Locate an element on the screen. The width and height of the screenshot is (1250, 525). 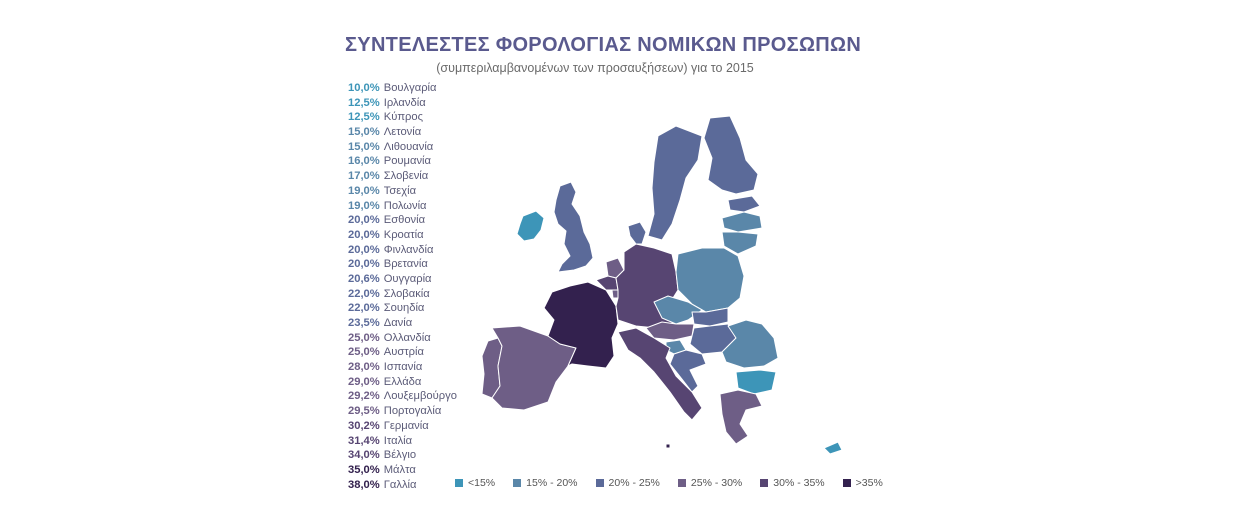
rate-value: 16,0% is located at coordinates (364, 161).